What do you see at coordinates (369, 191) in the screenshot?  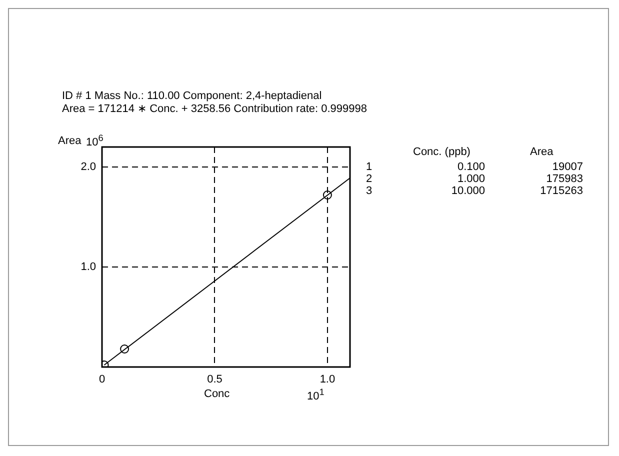 I see `text: 3` at bounding box center [369, 191].